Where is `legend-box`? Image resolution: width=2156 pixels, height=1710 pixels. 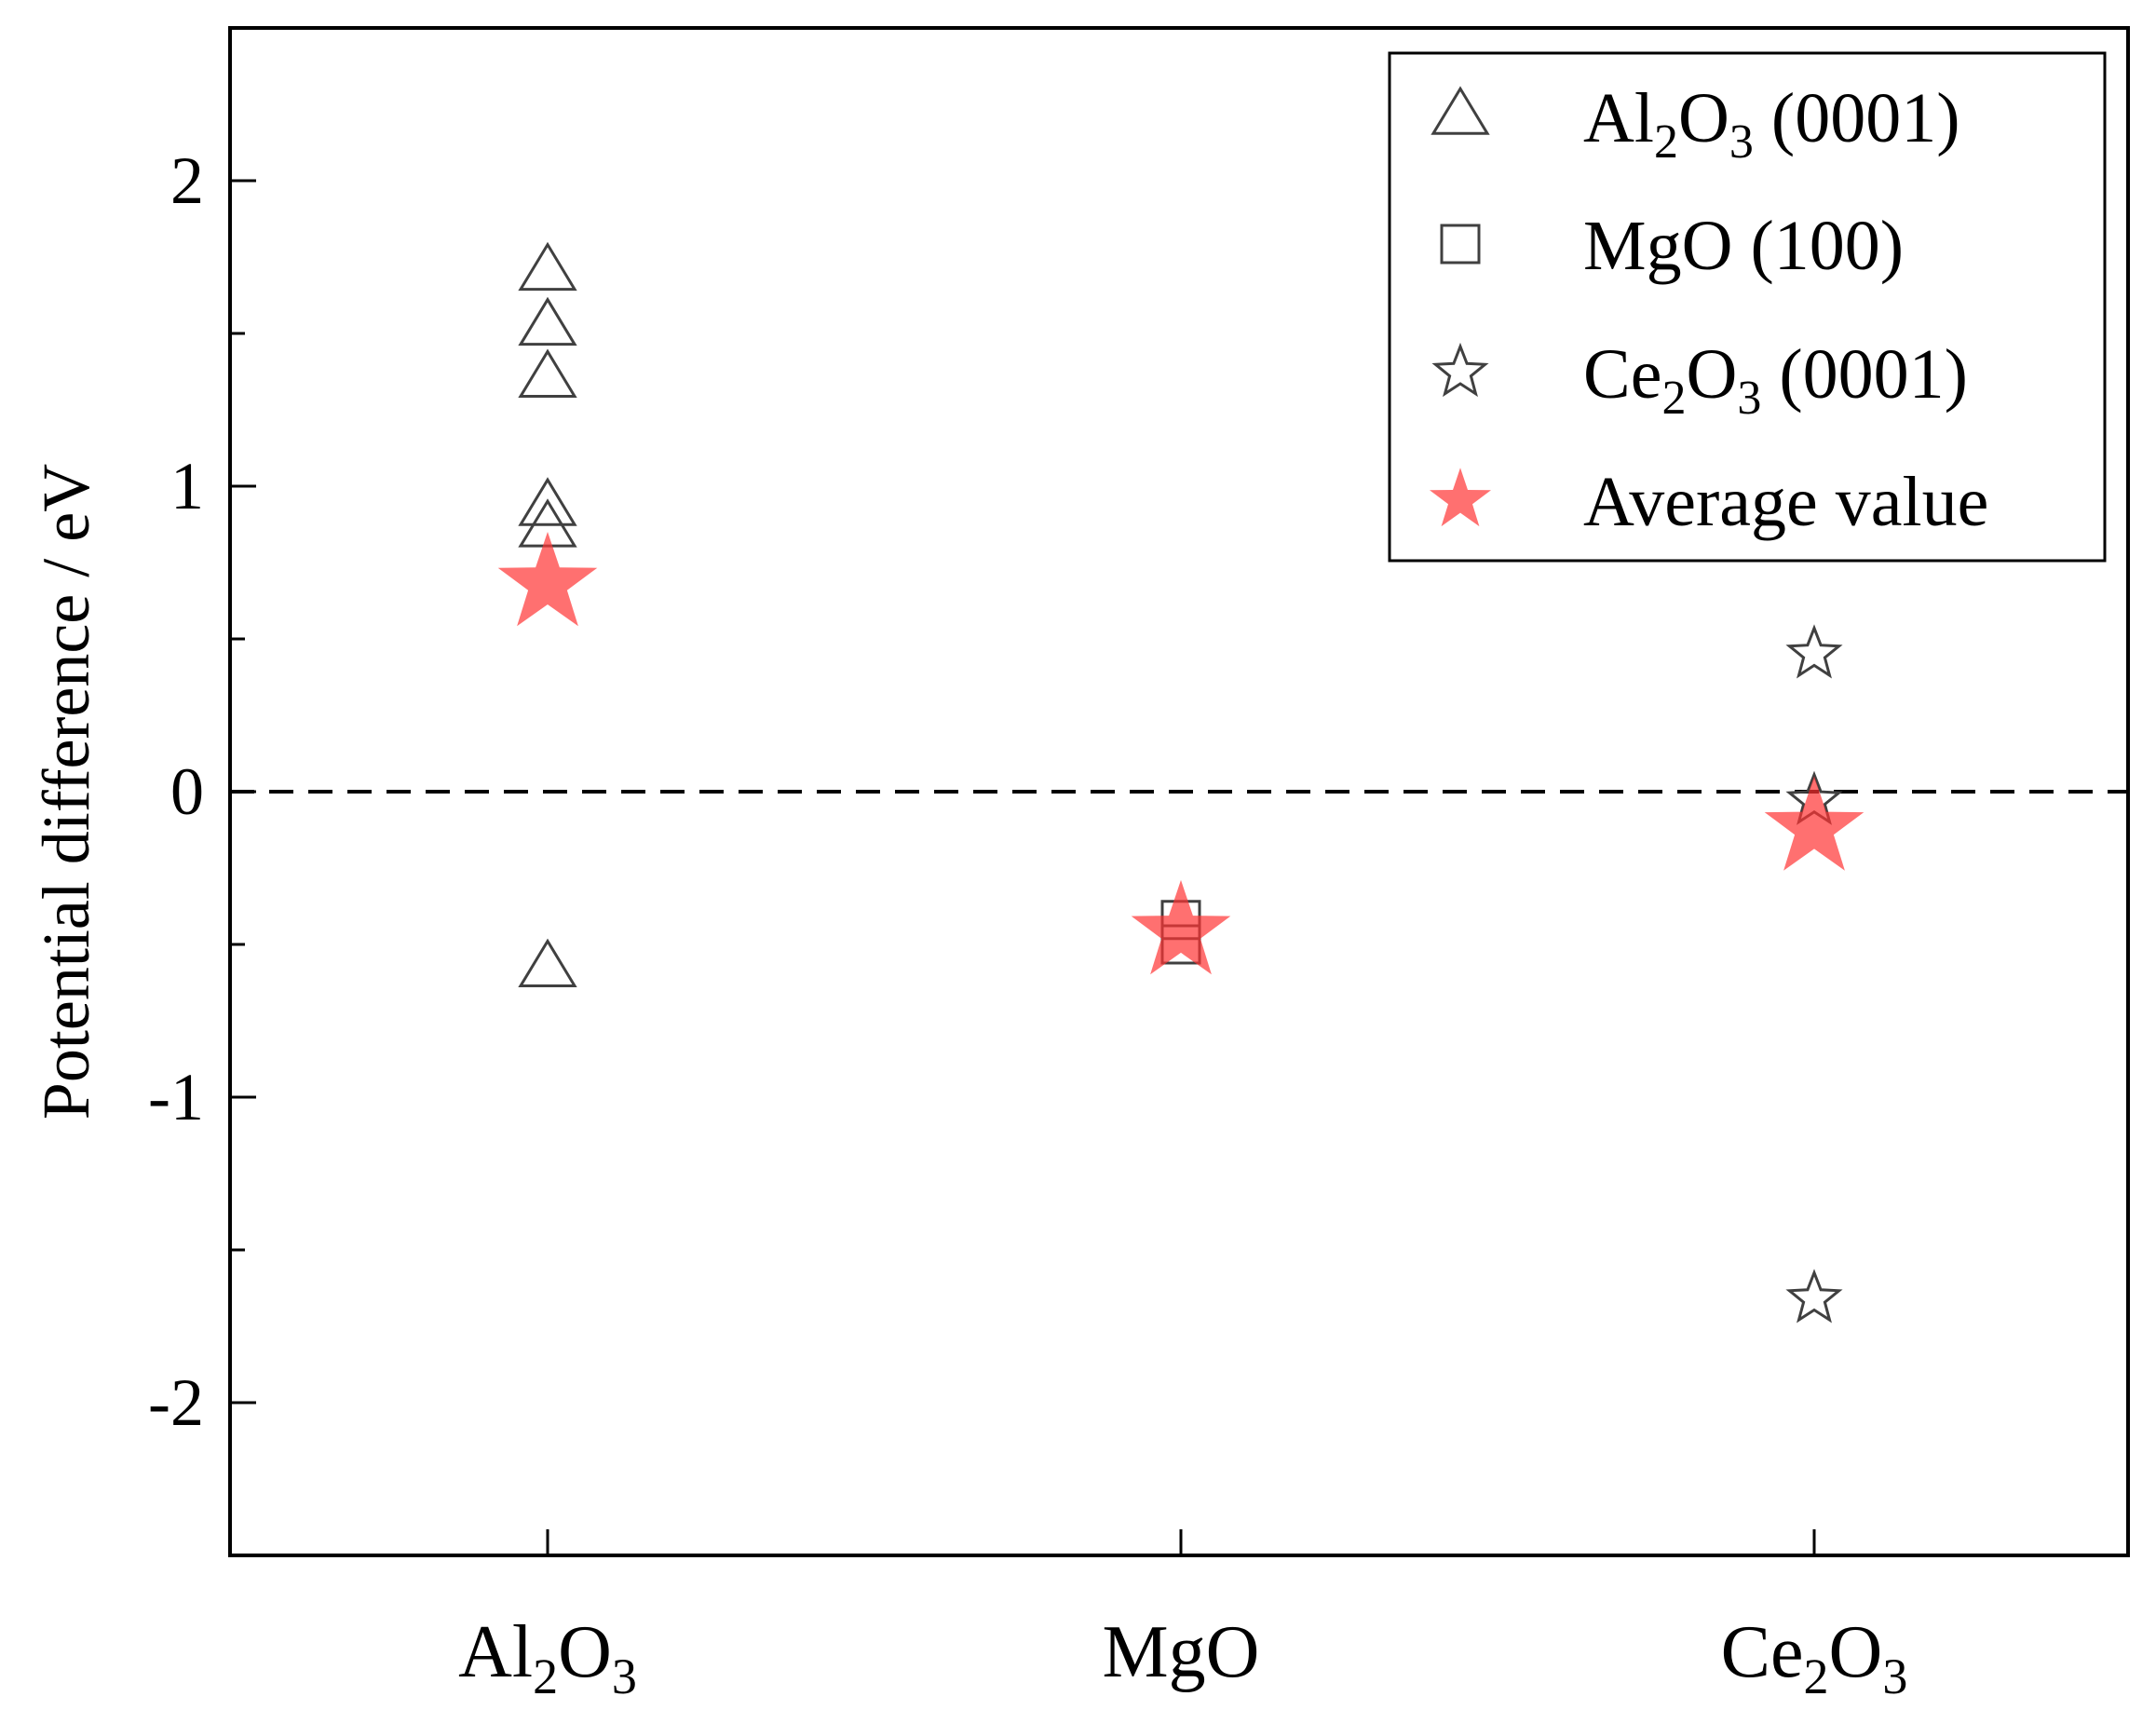
legend-box is located at coordinates (1747, 307).